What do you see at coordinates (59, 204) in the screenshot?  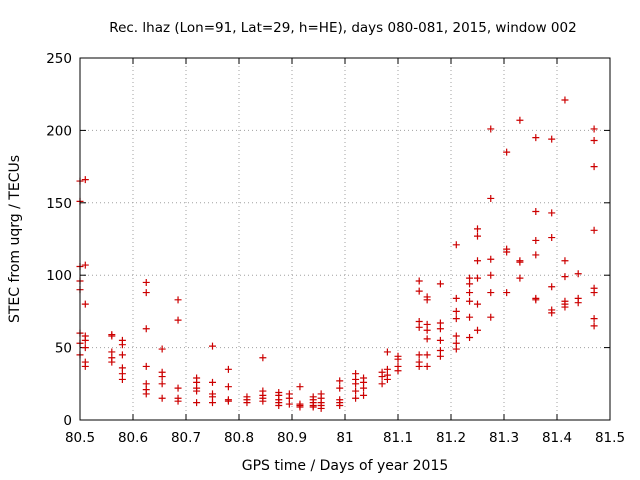 I see `y-tick-label: 150` at bounding box center [59, 204].